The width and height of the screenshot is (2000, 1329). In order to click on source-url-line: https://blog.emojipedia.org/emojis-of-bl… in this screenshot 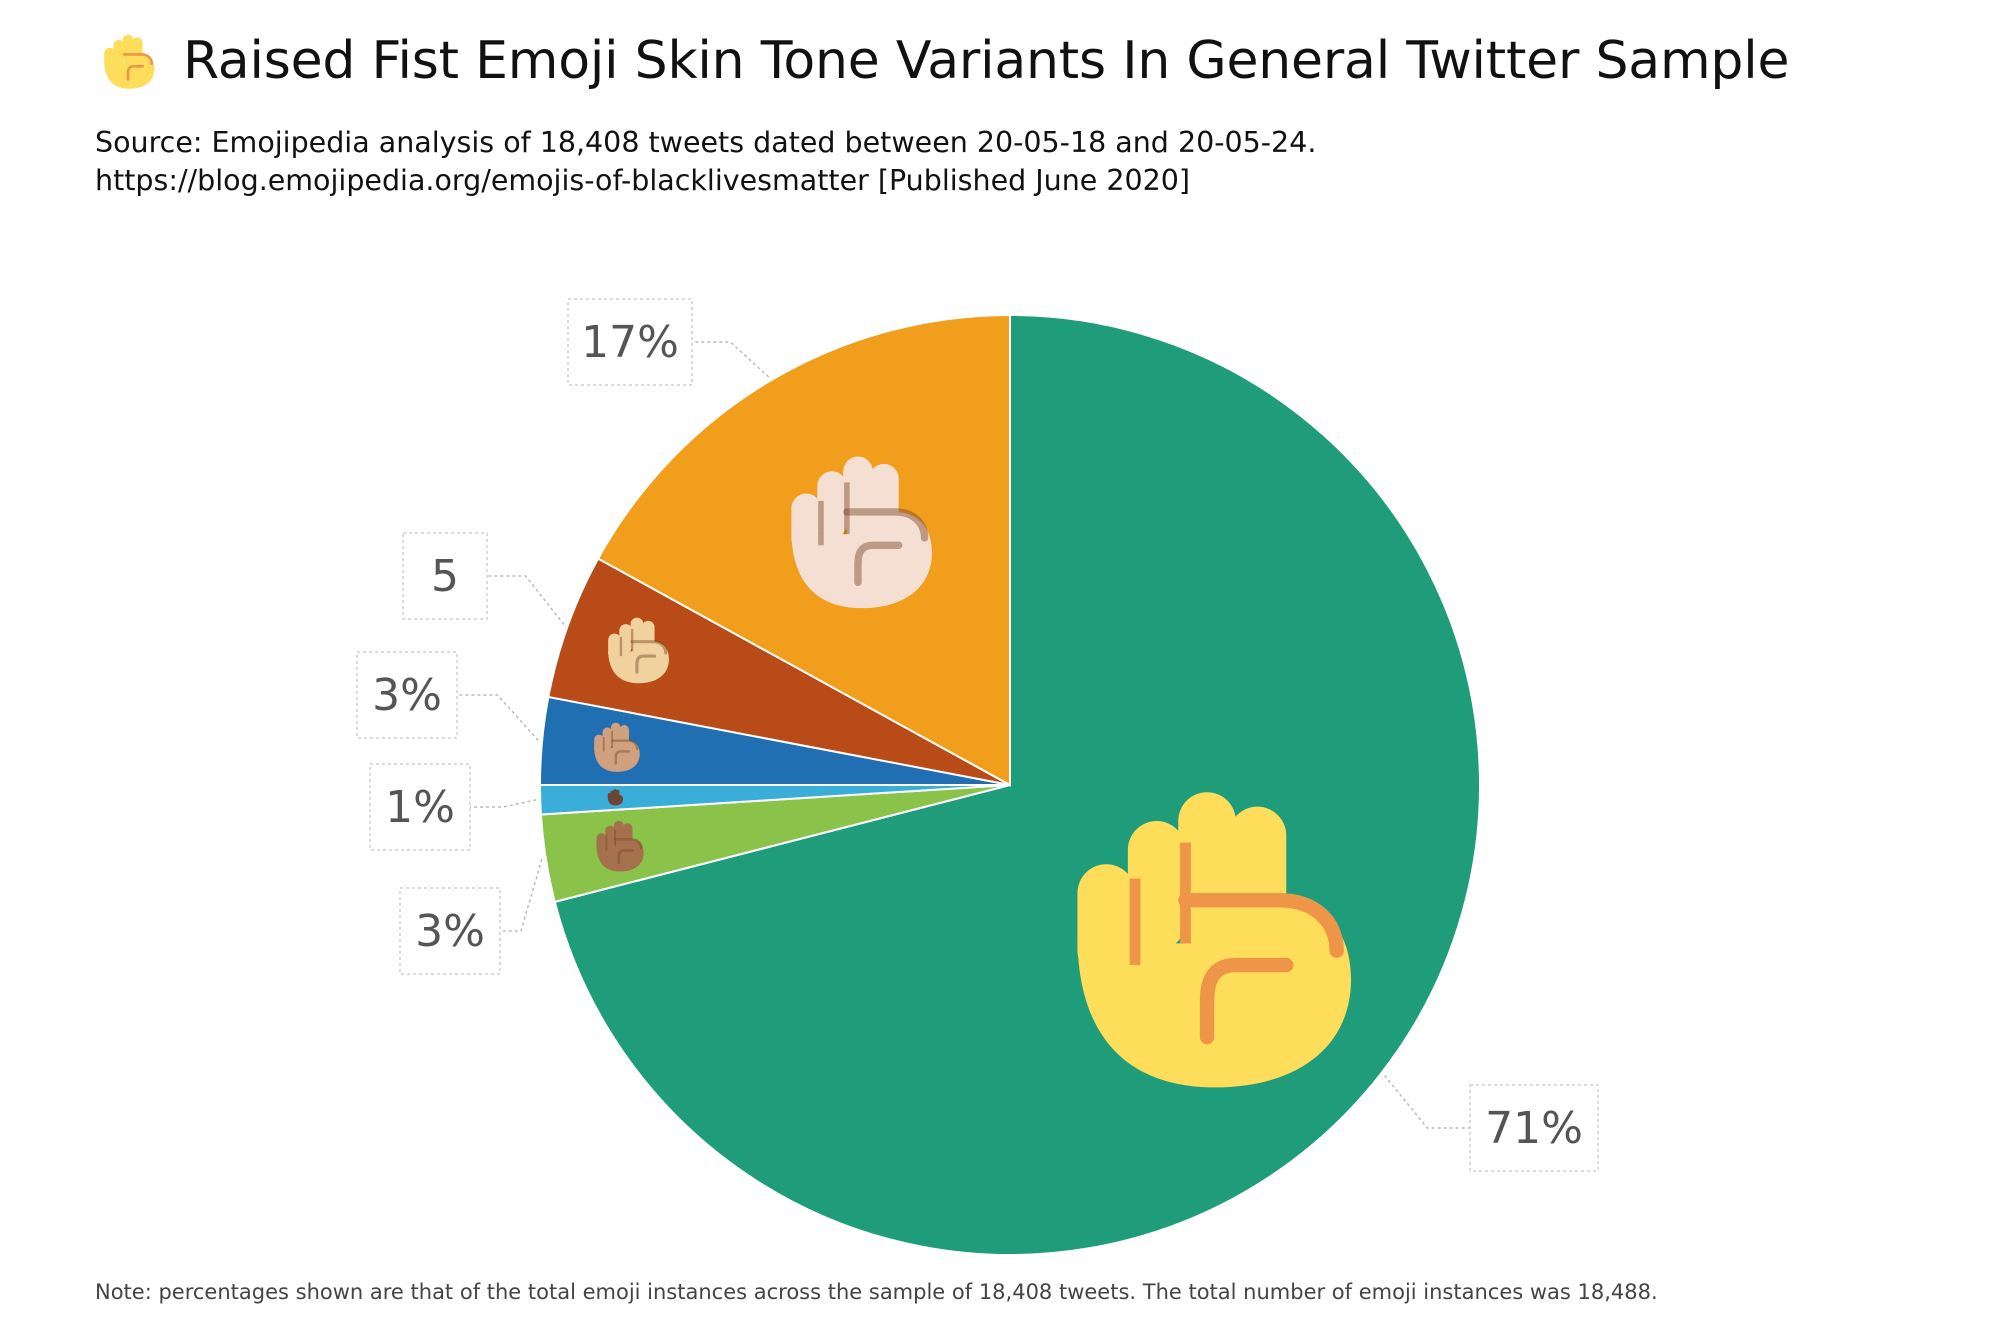, I will do `click(643, 180)`.